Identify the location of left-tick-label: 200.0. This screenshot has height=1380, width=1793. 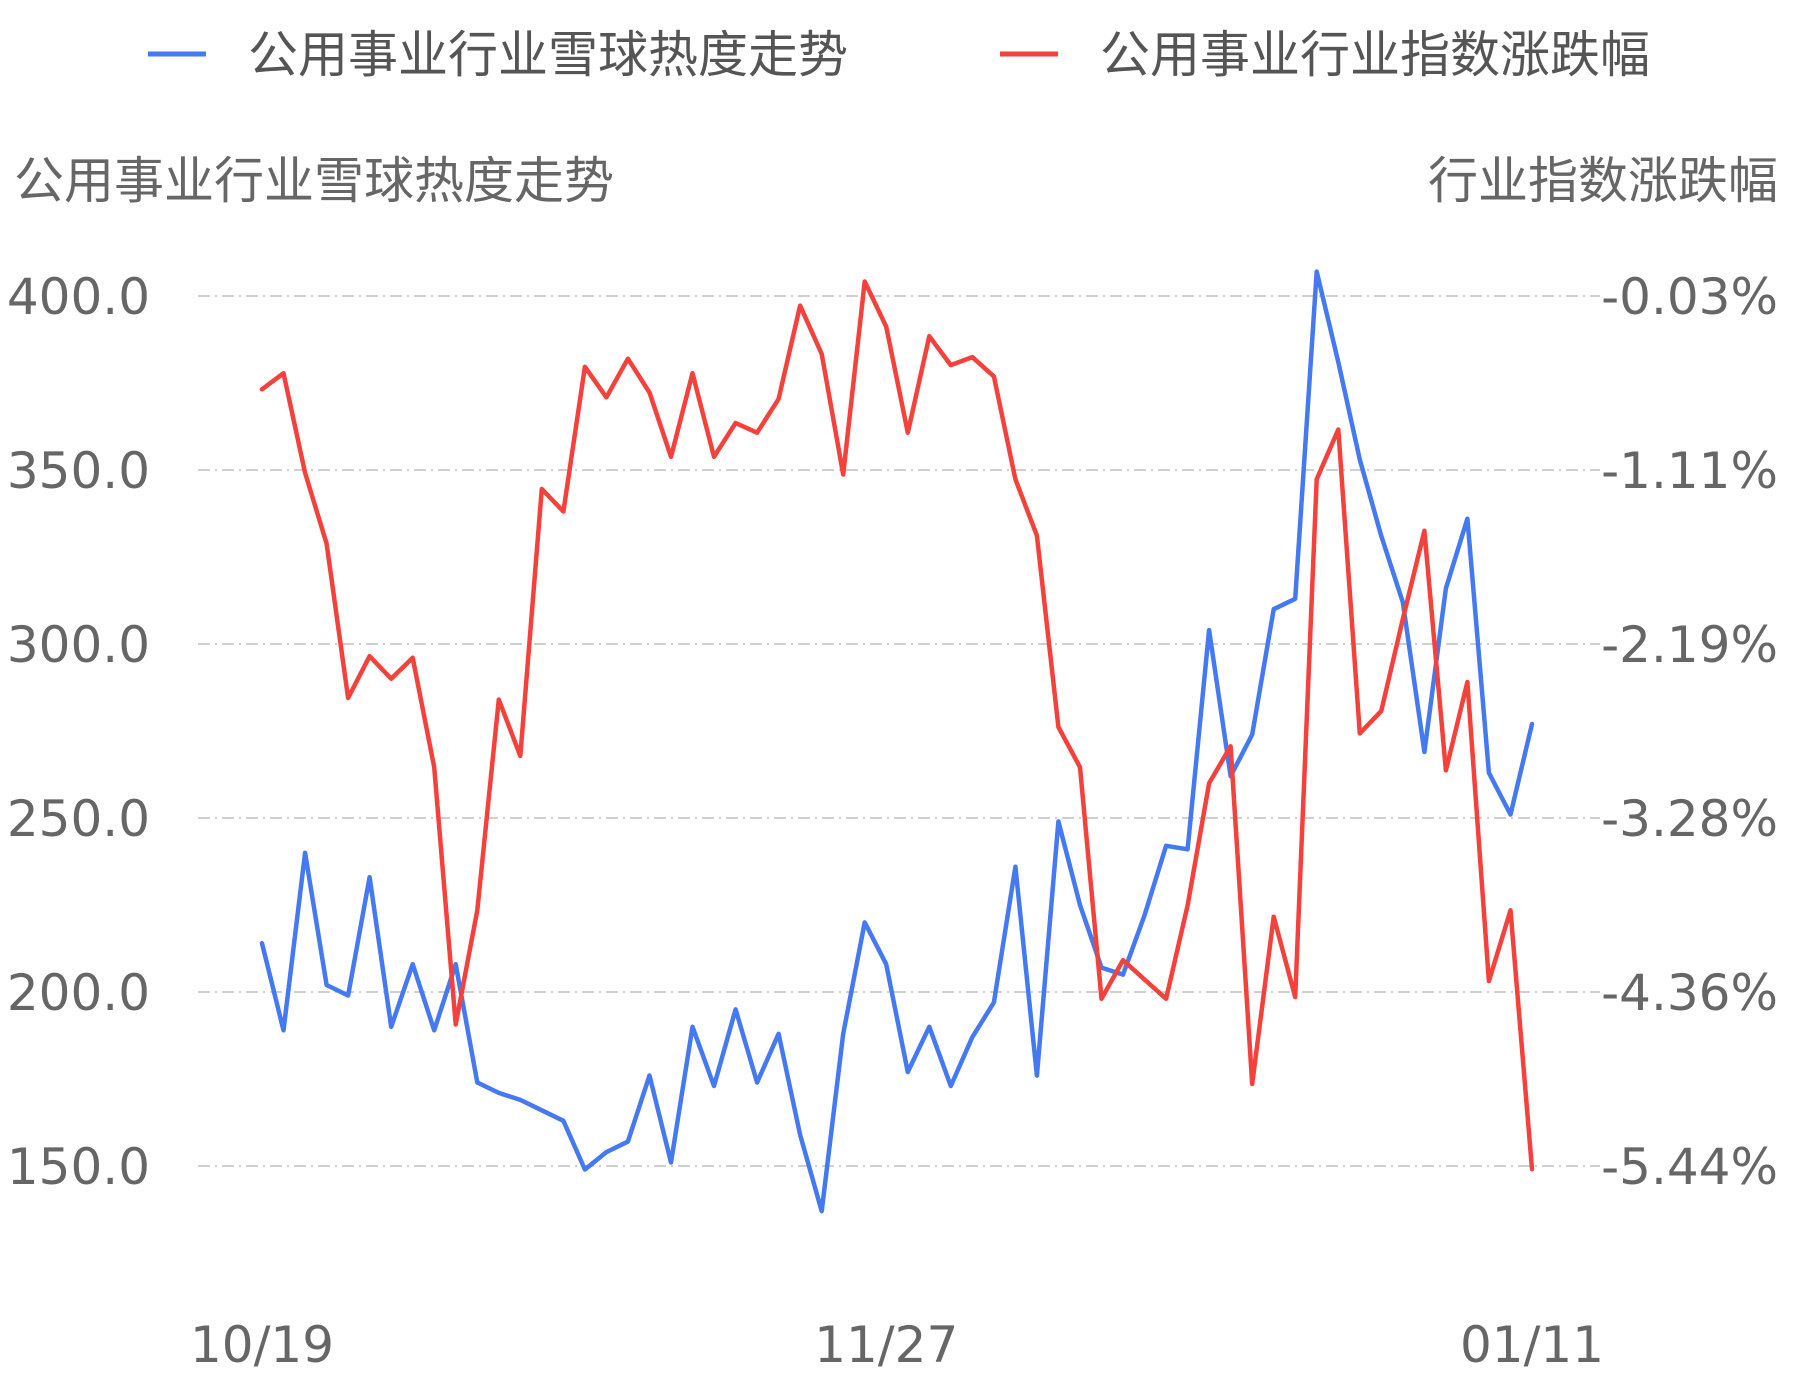
(78, 993).